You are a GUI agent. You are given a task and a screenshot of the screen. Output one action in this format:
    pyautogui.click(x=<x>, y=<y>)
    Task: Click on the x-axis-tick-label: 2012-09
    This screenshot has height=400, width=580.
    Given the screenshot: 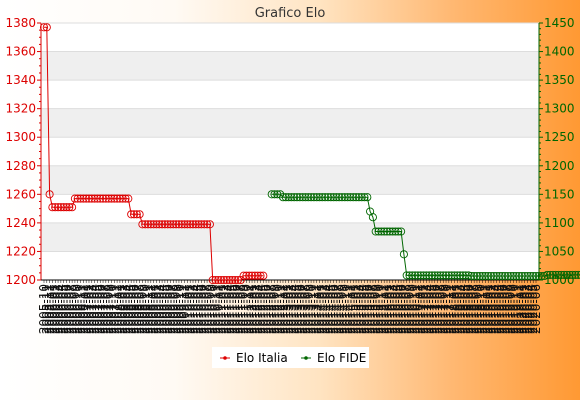 What is the action you would take?
    pyautogui.click(x=275, y=309)
    